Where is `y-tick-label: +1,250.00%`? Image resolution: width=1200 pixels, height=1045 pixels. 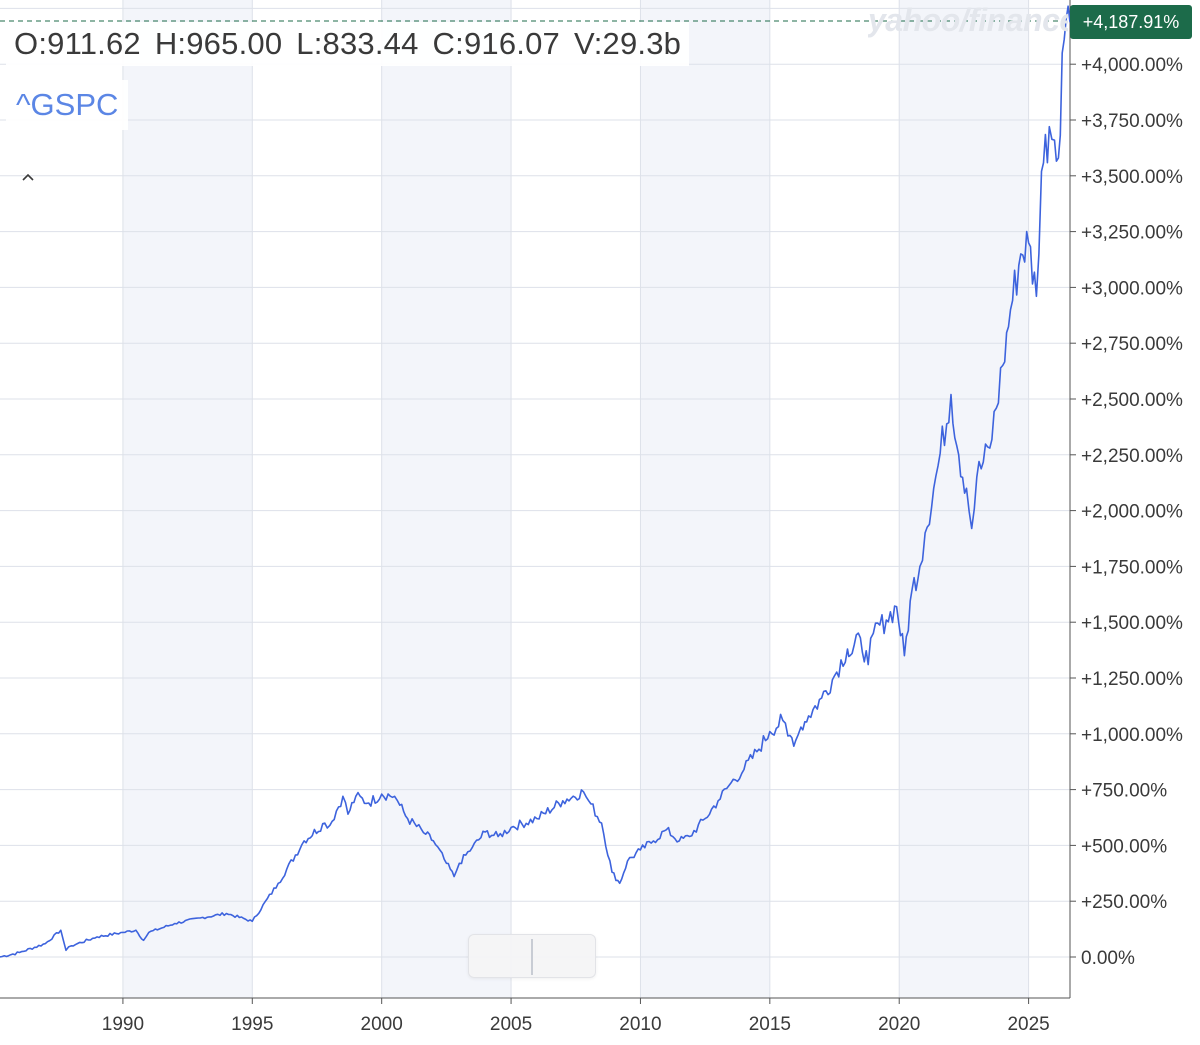 y-tick-label: +1,250.00% is located at coordinates (1132, 679).